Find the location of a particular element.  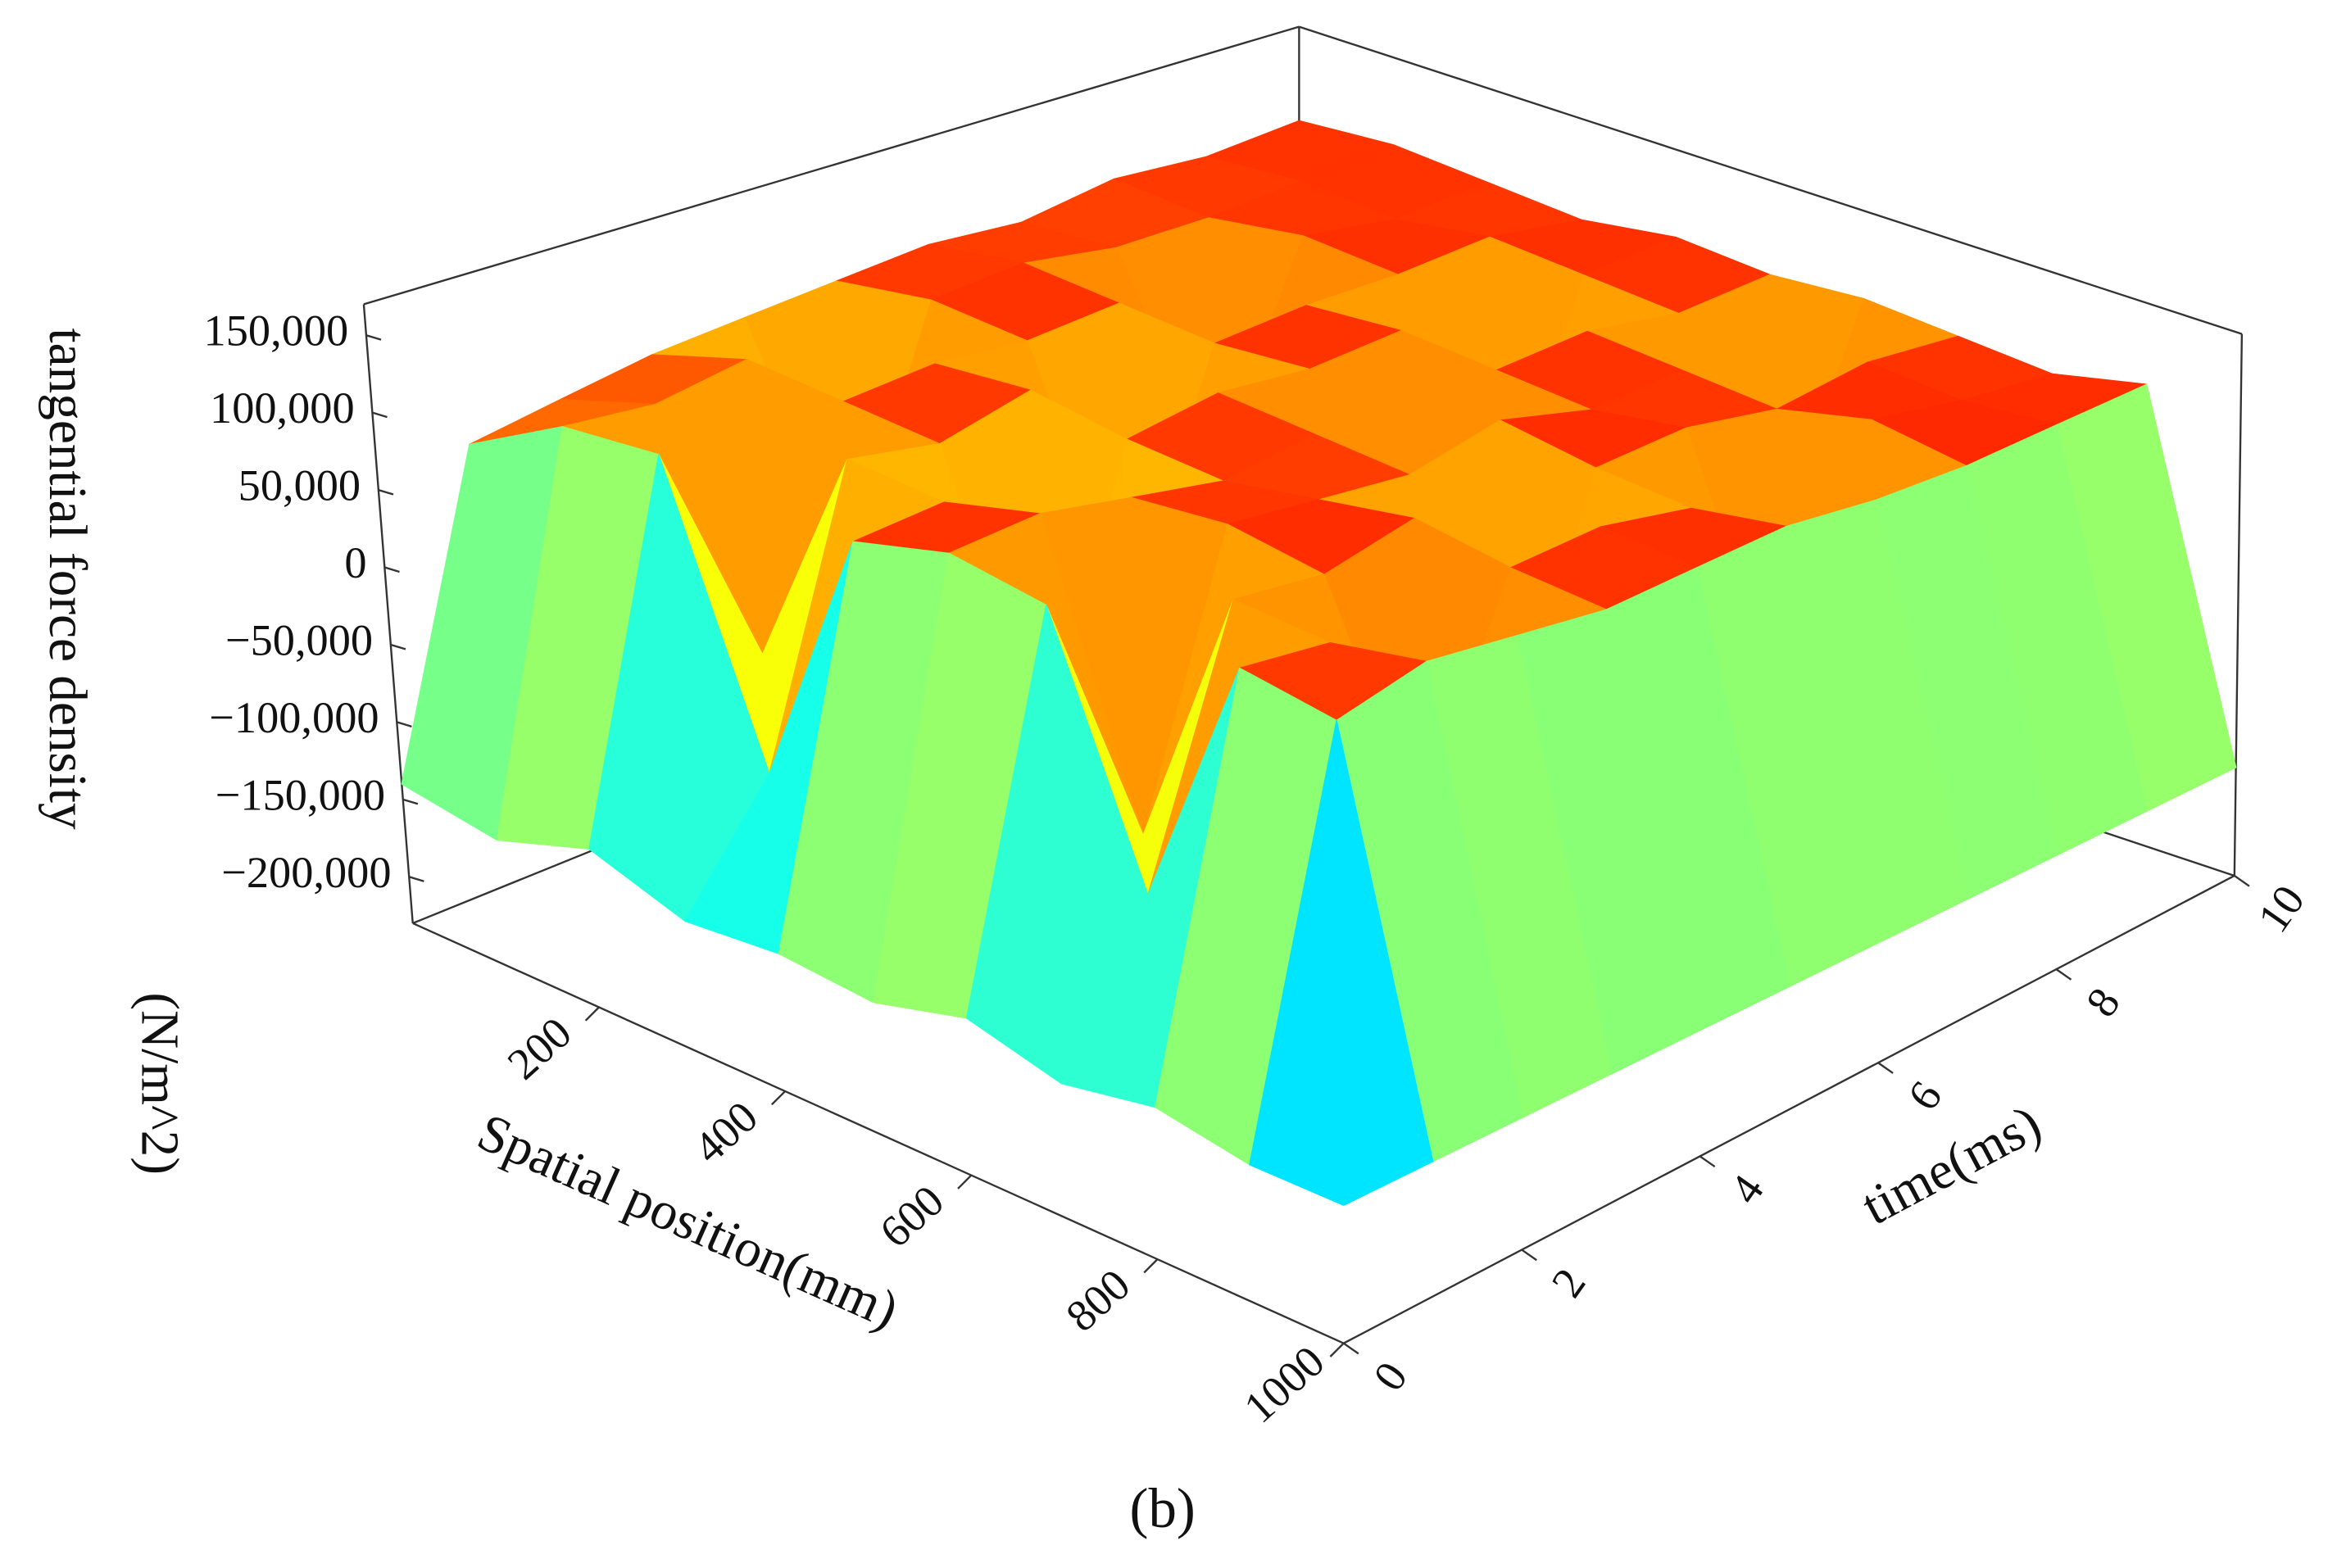

surface-cell is located at coordinates (1341, 962).